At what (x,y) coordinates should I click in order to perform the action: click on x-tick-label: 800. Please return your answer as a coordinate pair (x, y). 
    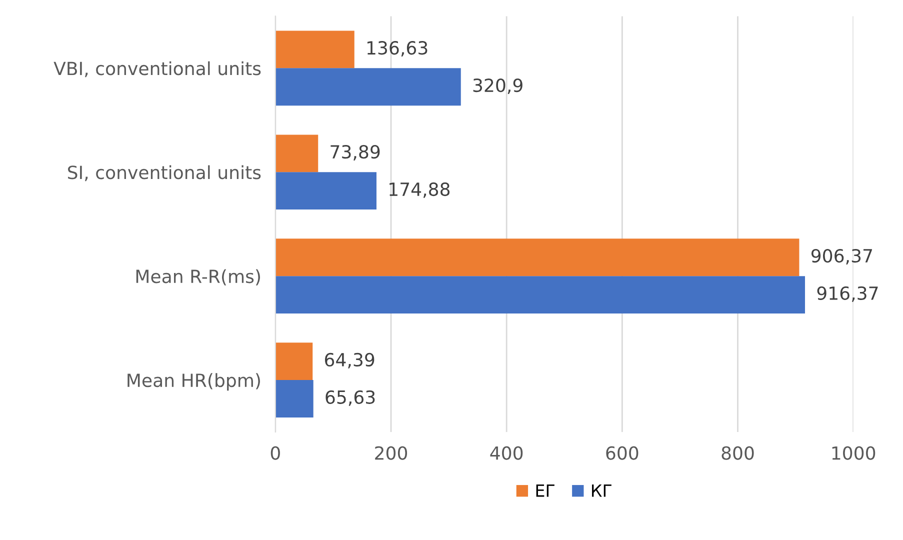
    Looking at the image, I should click on (738, 453).